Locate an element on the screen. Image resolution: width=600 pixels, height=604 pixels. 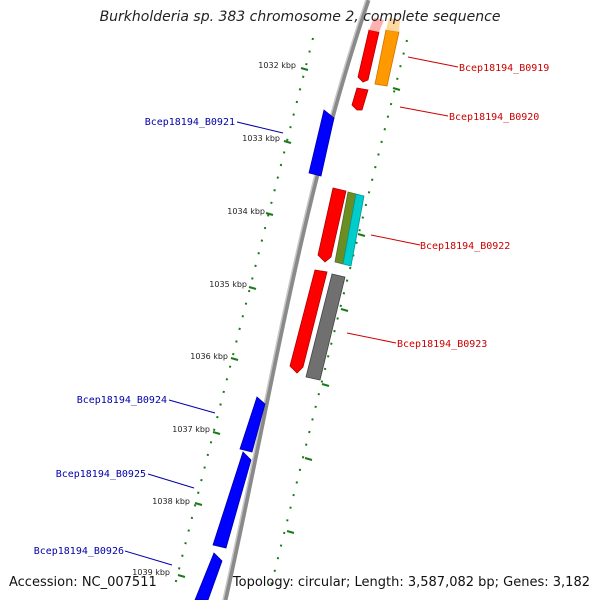
gene-B0919-arrow is located at coordinates (368, 56).